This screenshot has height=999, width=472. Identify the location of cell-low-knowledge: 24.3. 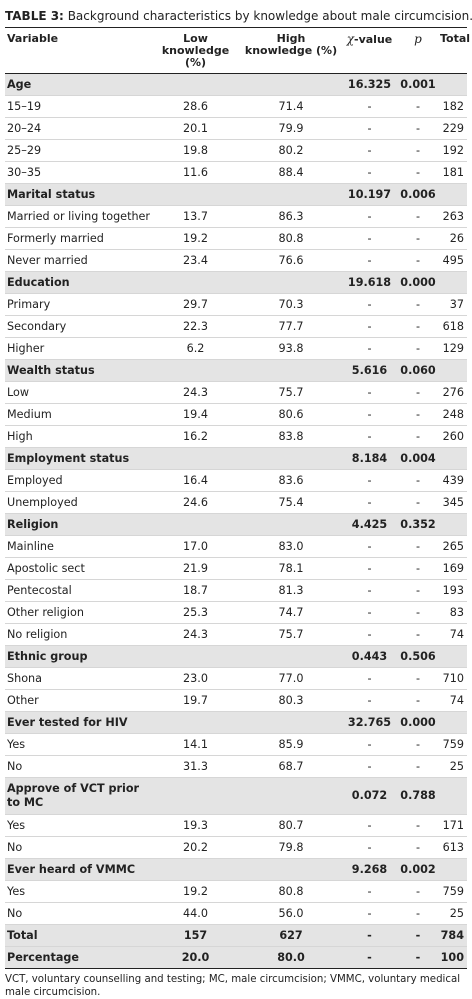
(195, 392).